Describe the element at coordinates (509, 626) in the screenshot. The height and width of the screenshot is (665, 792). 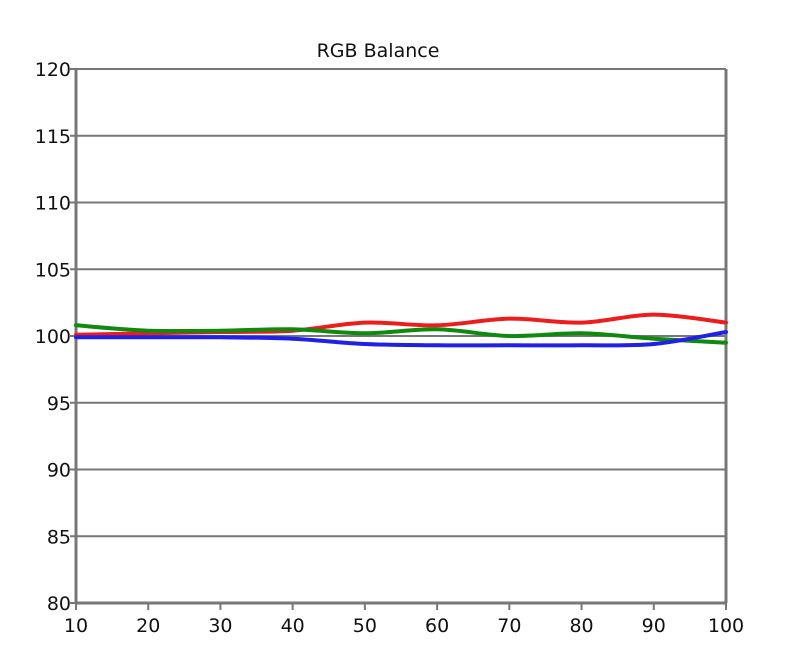
I see `x-tick-label-70: 70` at that location.